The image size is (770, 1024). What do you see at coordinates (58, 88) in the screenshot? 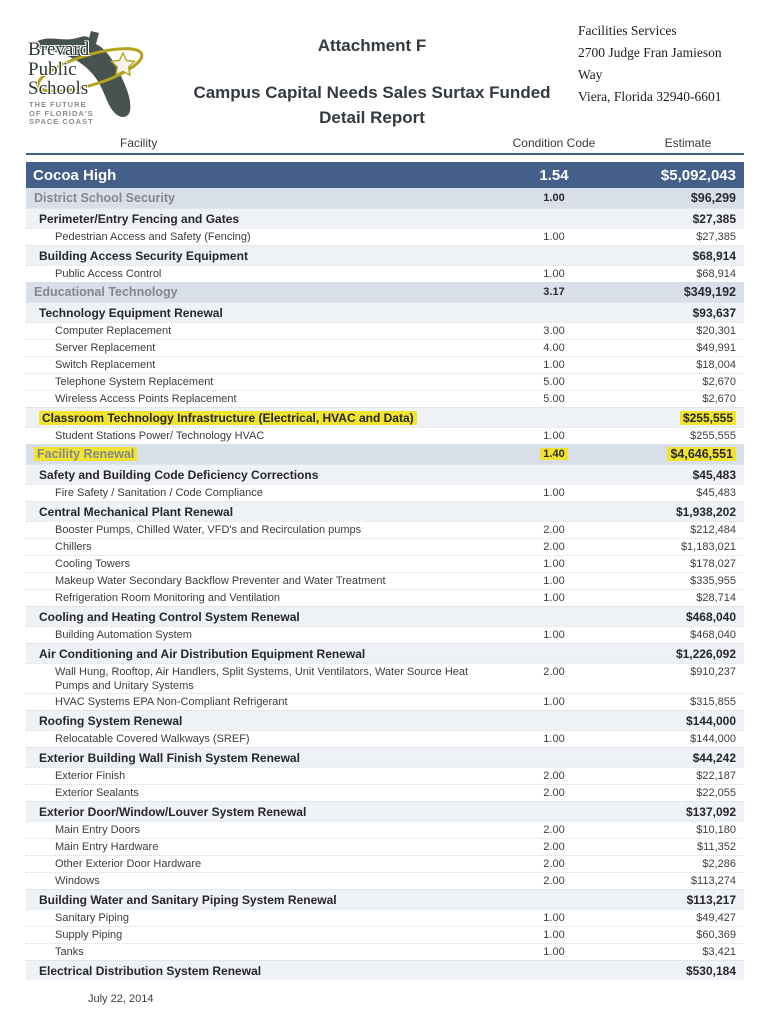
I see `logo-name-line: Schools` at bounding box center [58, 88].